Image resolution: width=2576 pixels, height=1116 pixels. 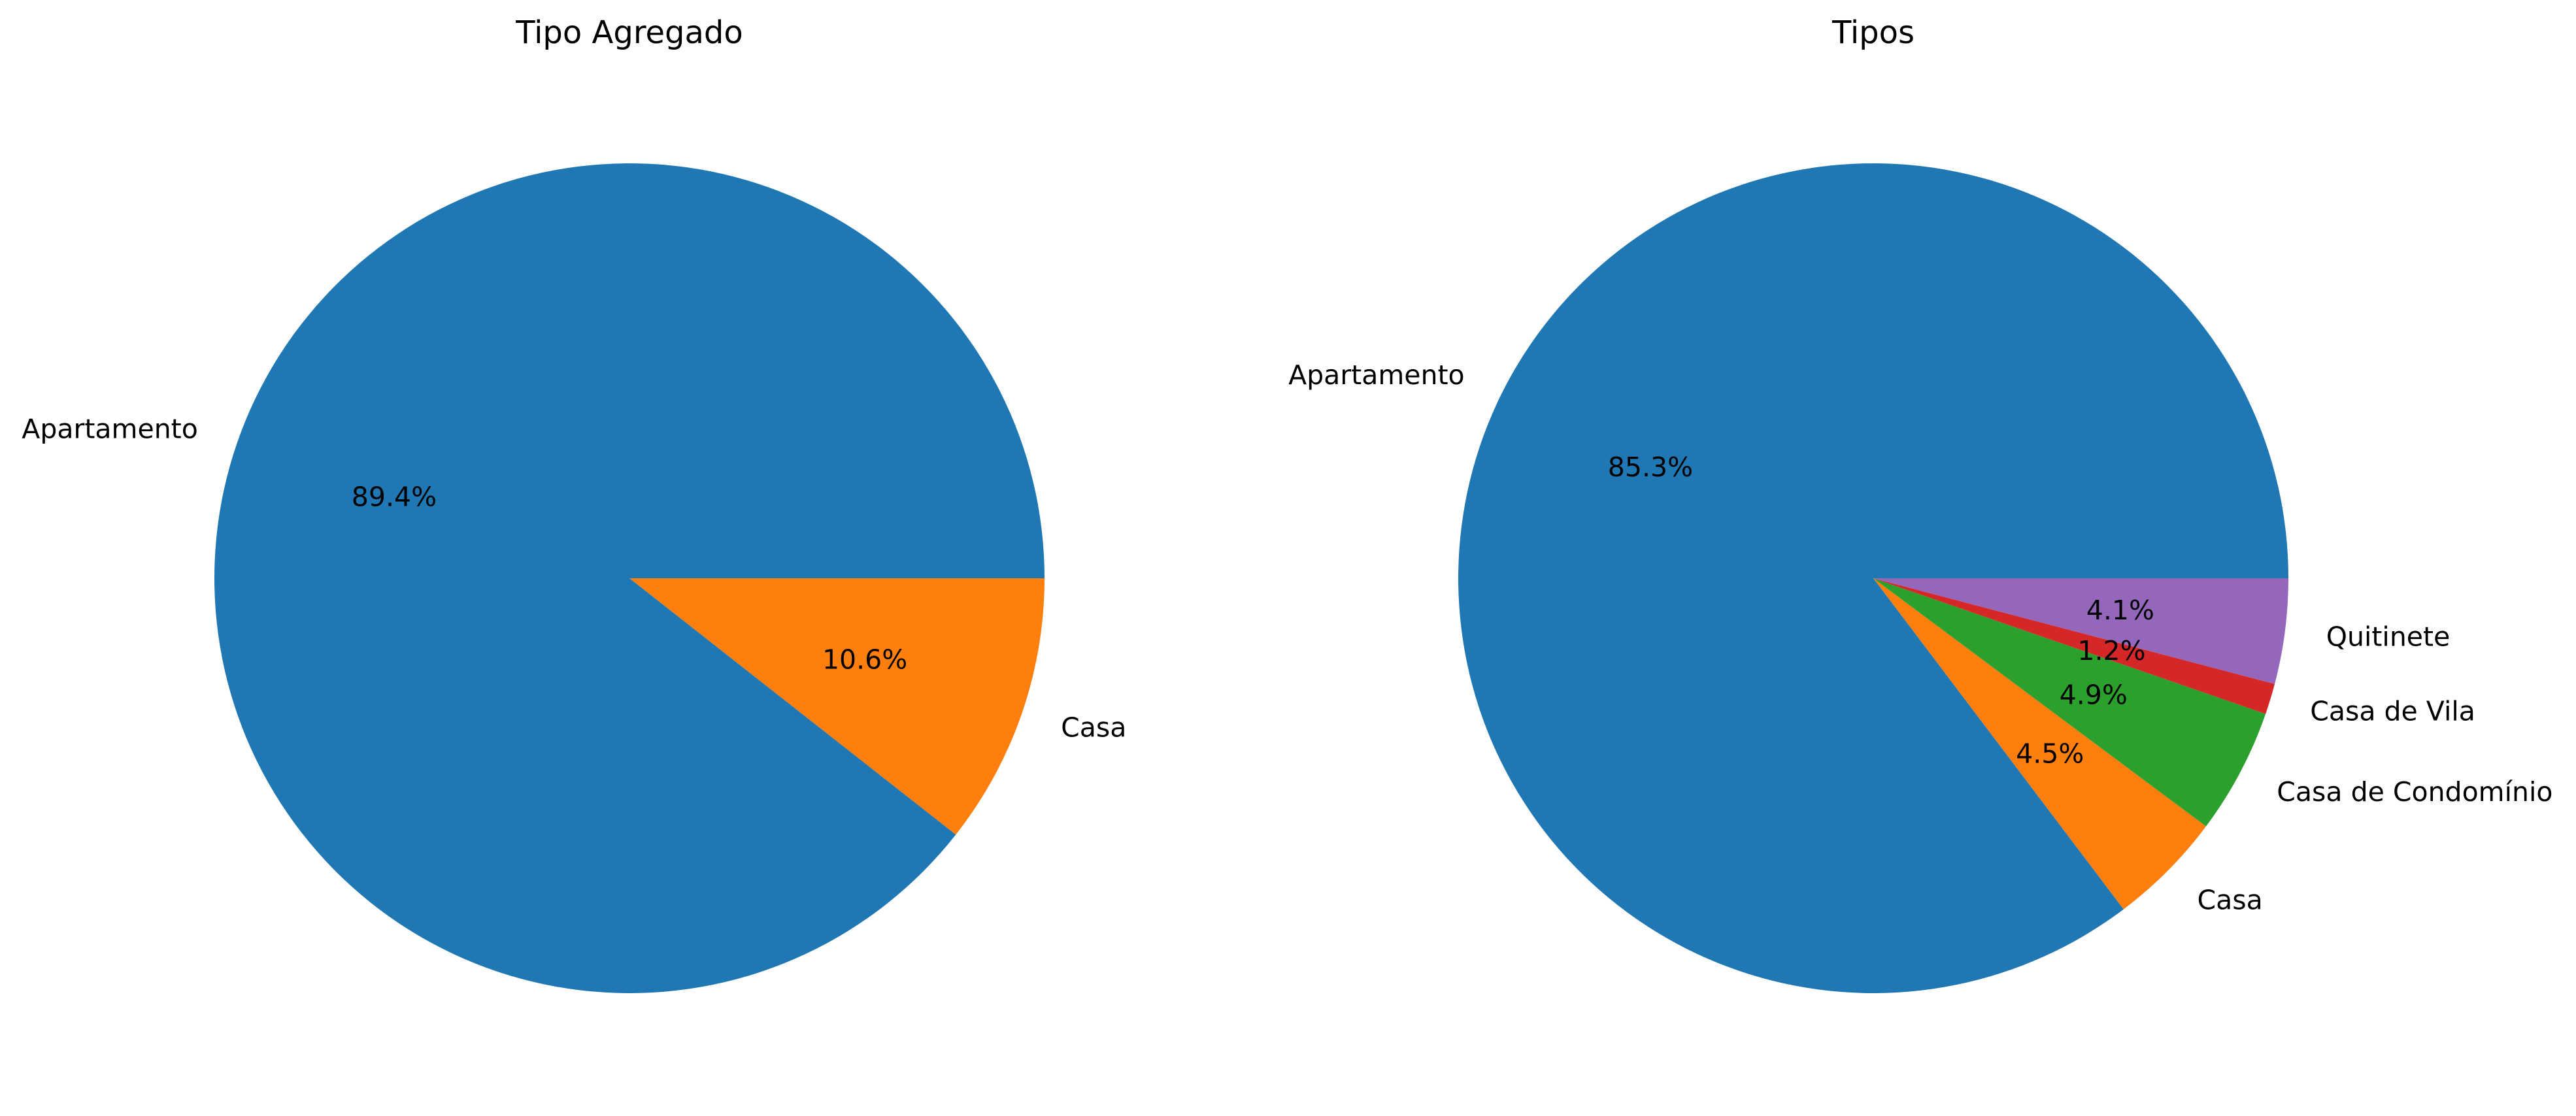 I want to click on percent-label-casa-de-condominio: 4.9%, so click(x=2094, y=694).